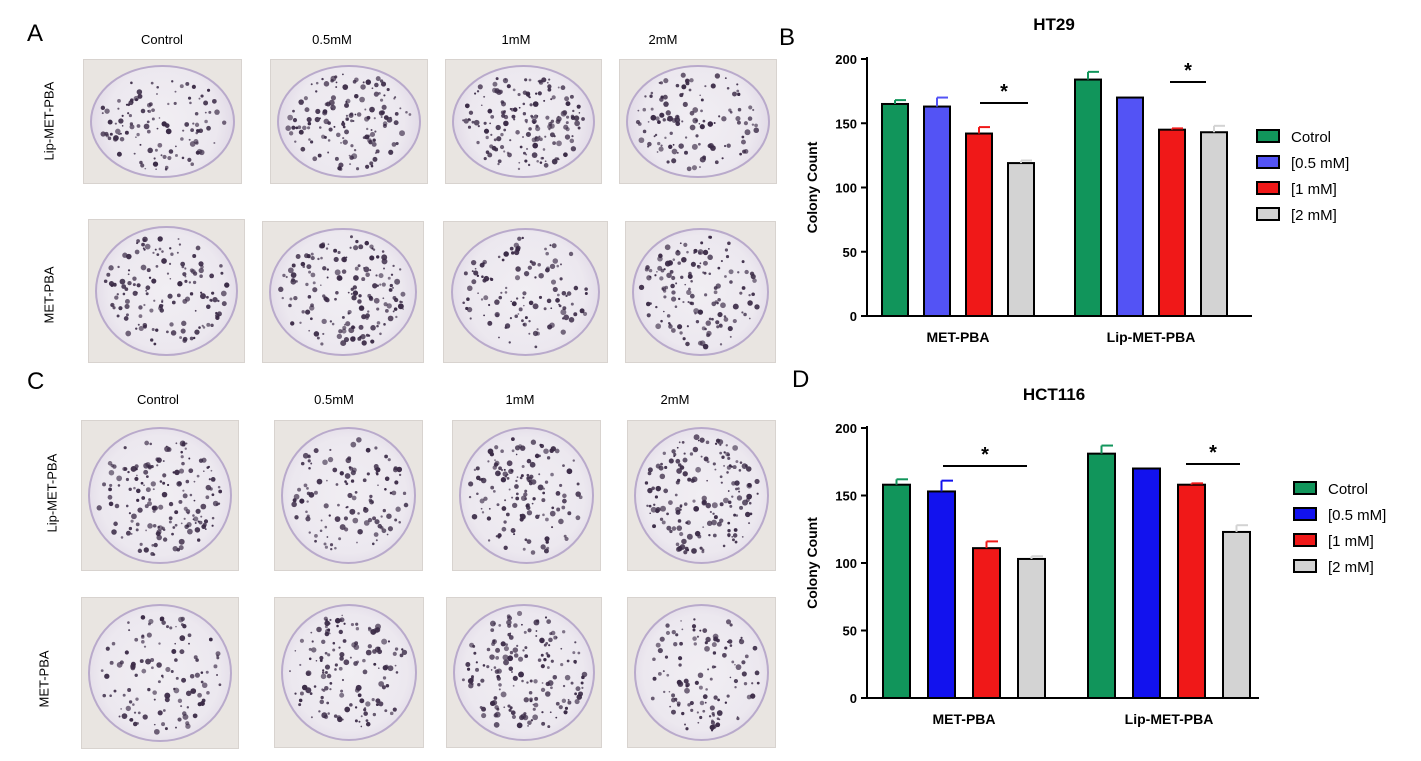 The image size is (1421, 761). What do you see at coordinates (850, 631) in the screenshot?
I see `d-y-tick-label-1: 50` at bounding box center [850, 631].